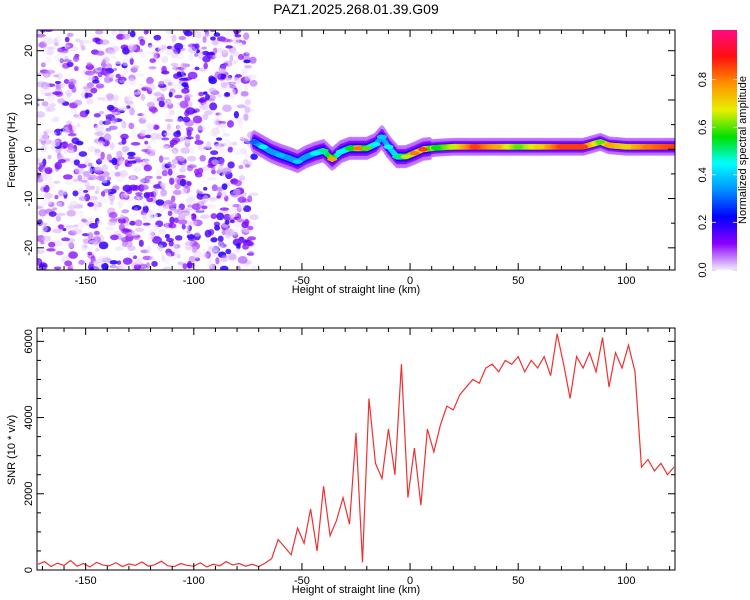  What do you see at coordinates (194, 581) in the screenshot?
I see `snr-xtick-label: -100` at bounding box center [194, 581].